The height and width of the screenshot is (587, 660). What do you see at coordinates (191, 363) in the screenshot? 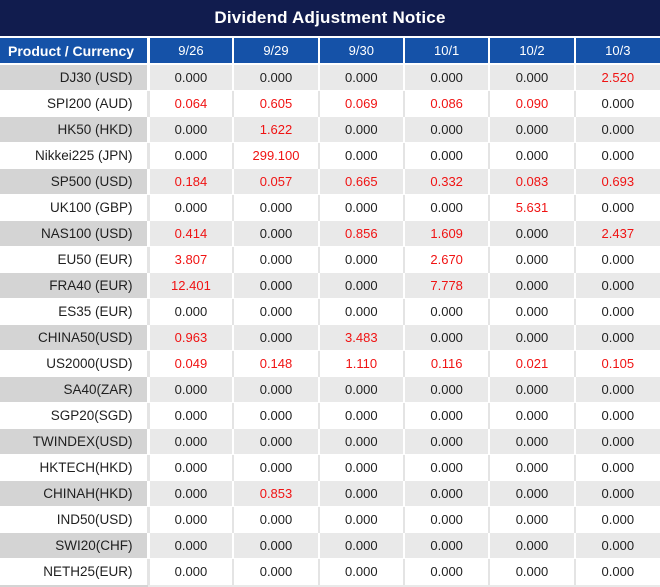
I see `value-cell: 0.049` at bounding box center [191, 363].